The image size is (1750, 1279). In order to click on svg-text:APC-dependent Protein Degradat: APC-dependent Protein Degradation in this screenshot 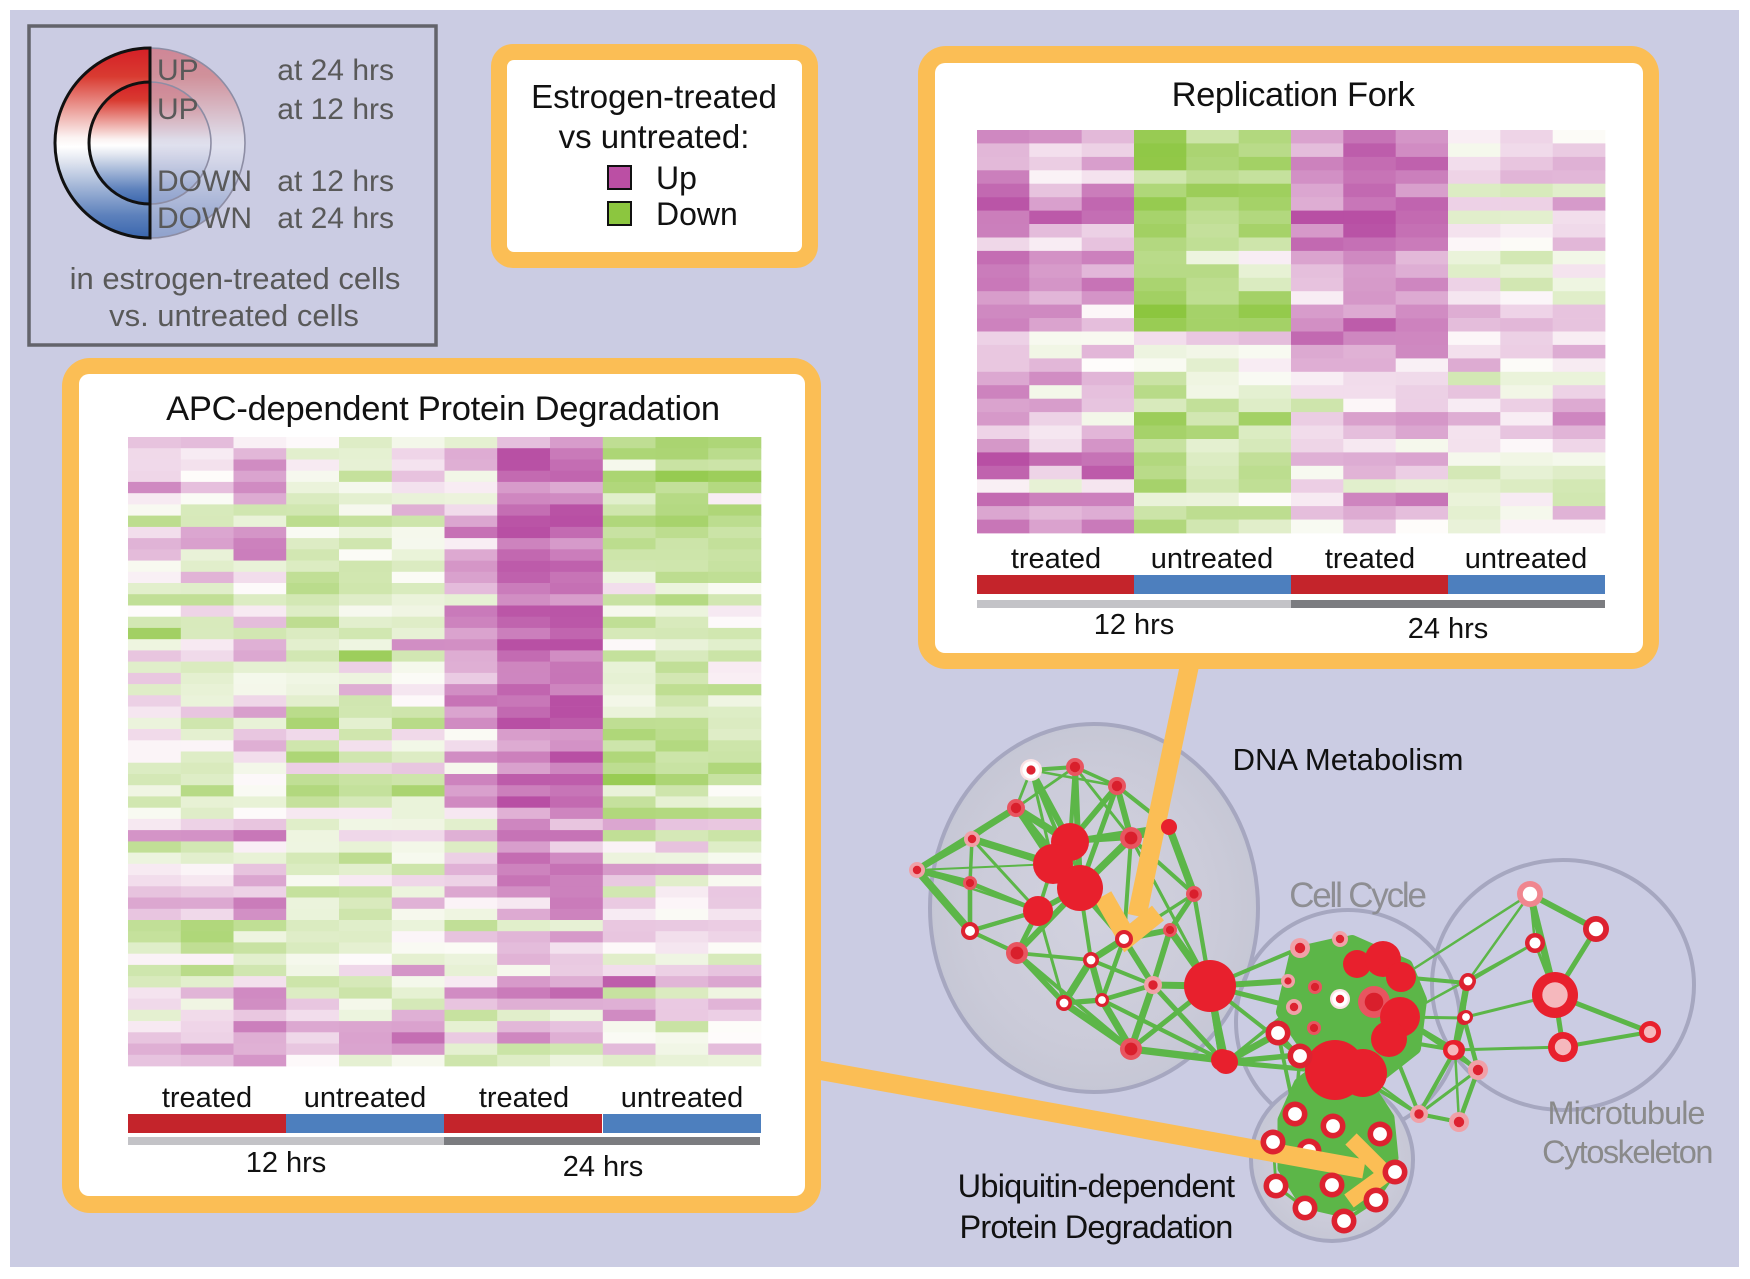, I will do `click(443, 409)`.